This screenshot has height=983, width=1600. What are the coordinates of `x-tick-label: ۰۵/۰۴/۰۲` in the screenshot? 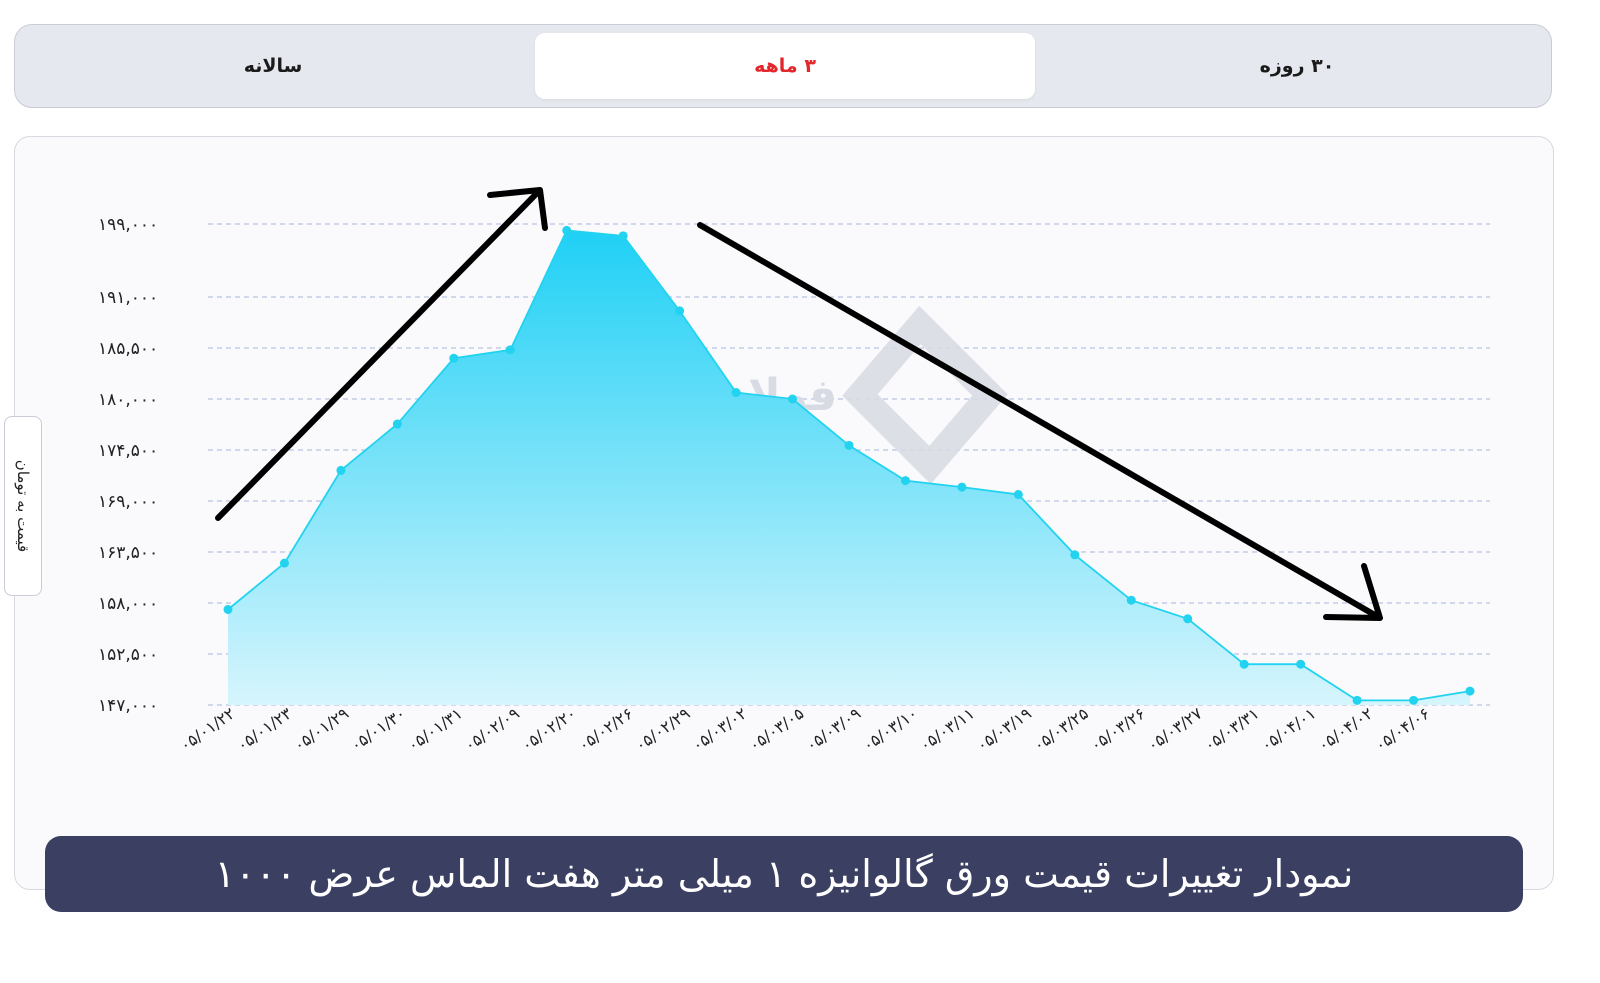 It's located at (1345, 729).